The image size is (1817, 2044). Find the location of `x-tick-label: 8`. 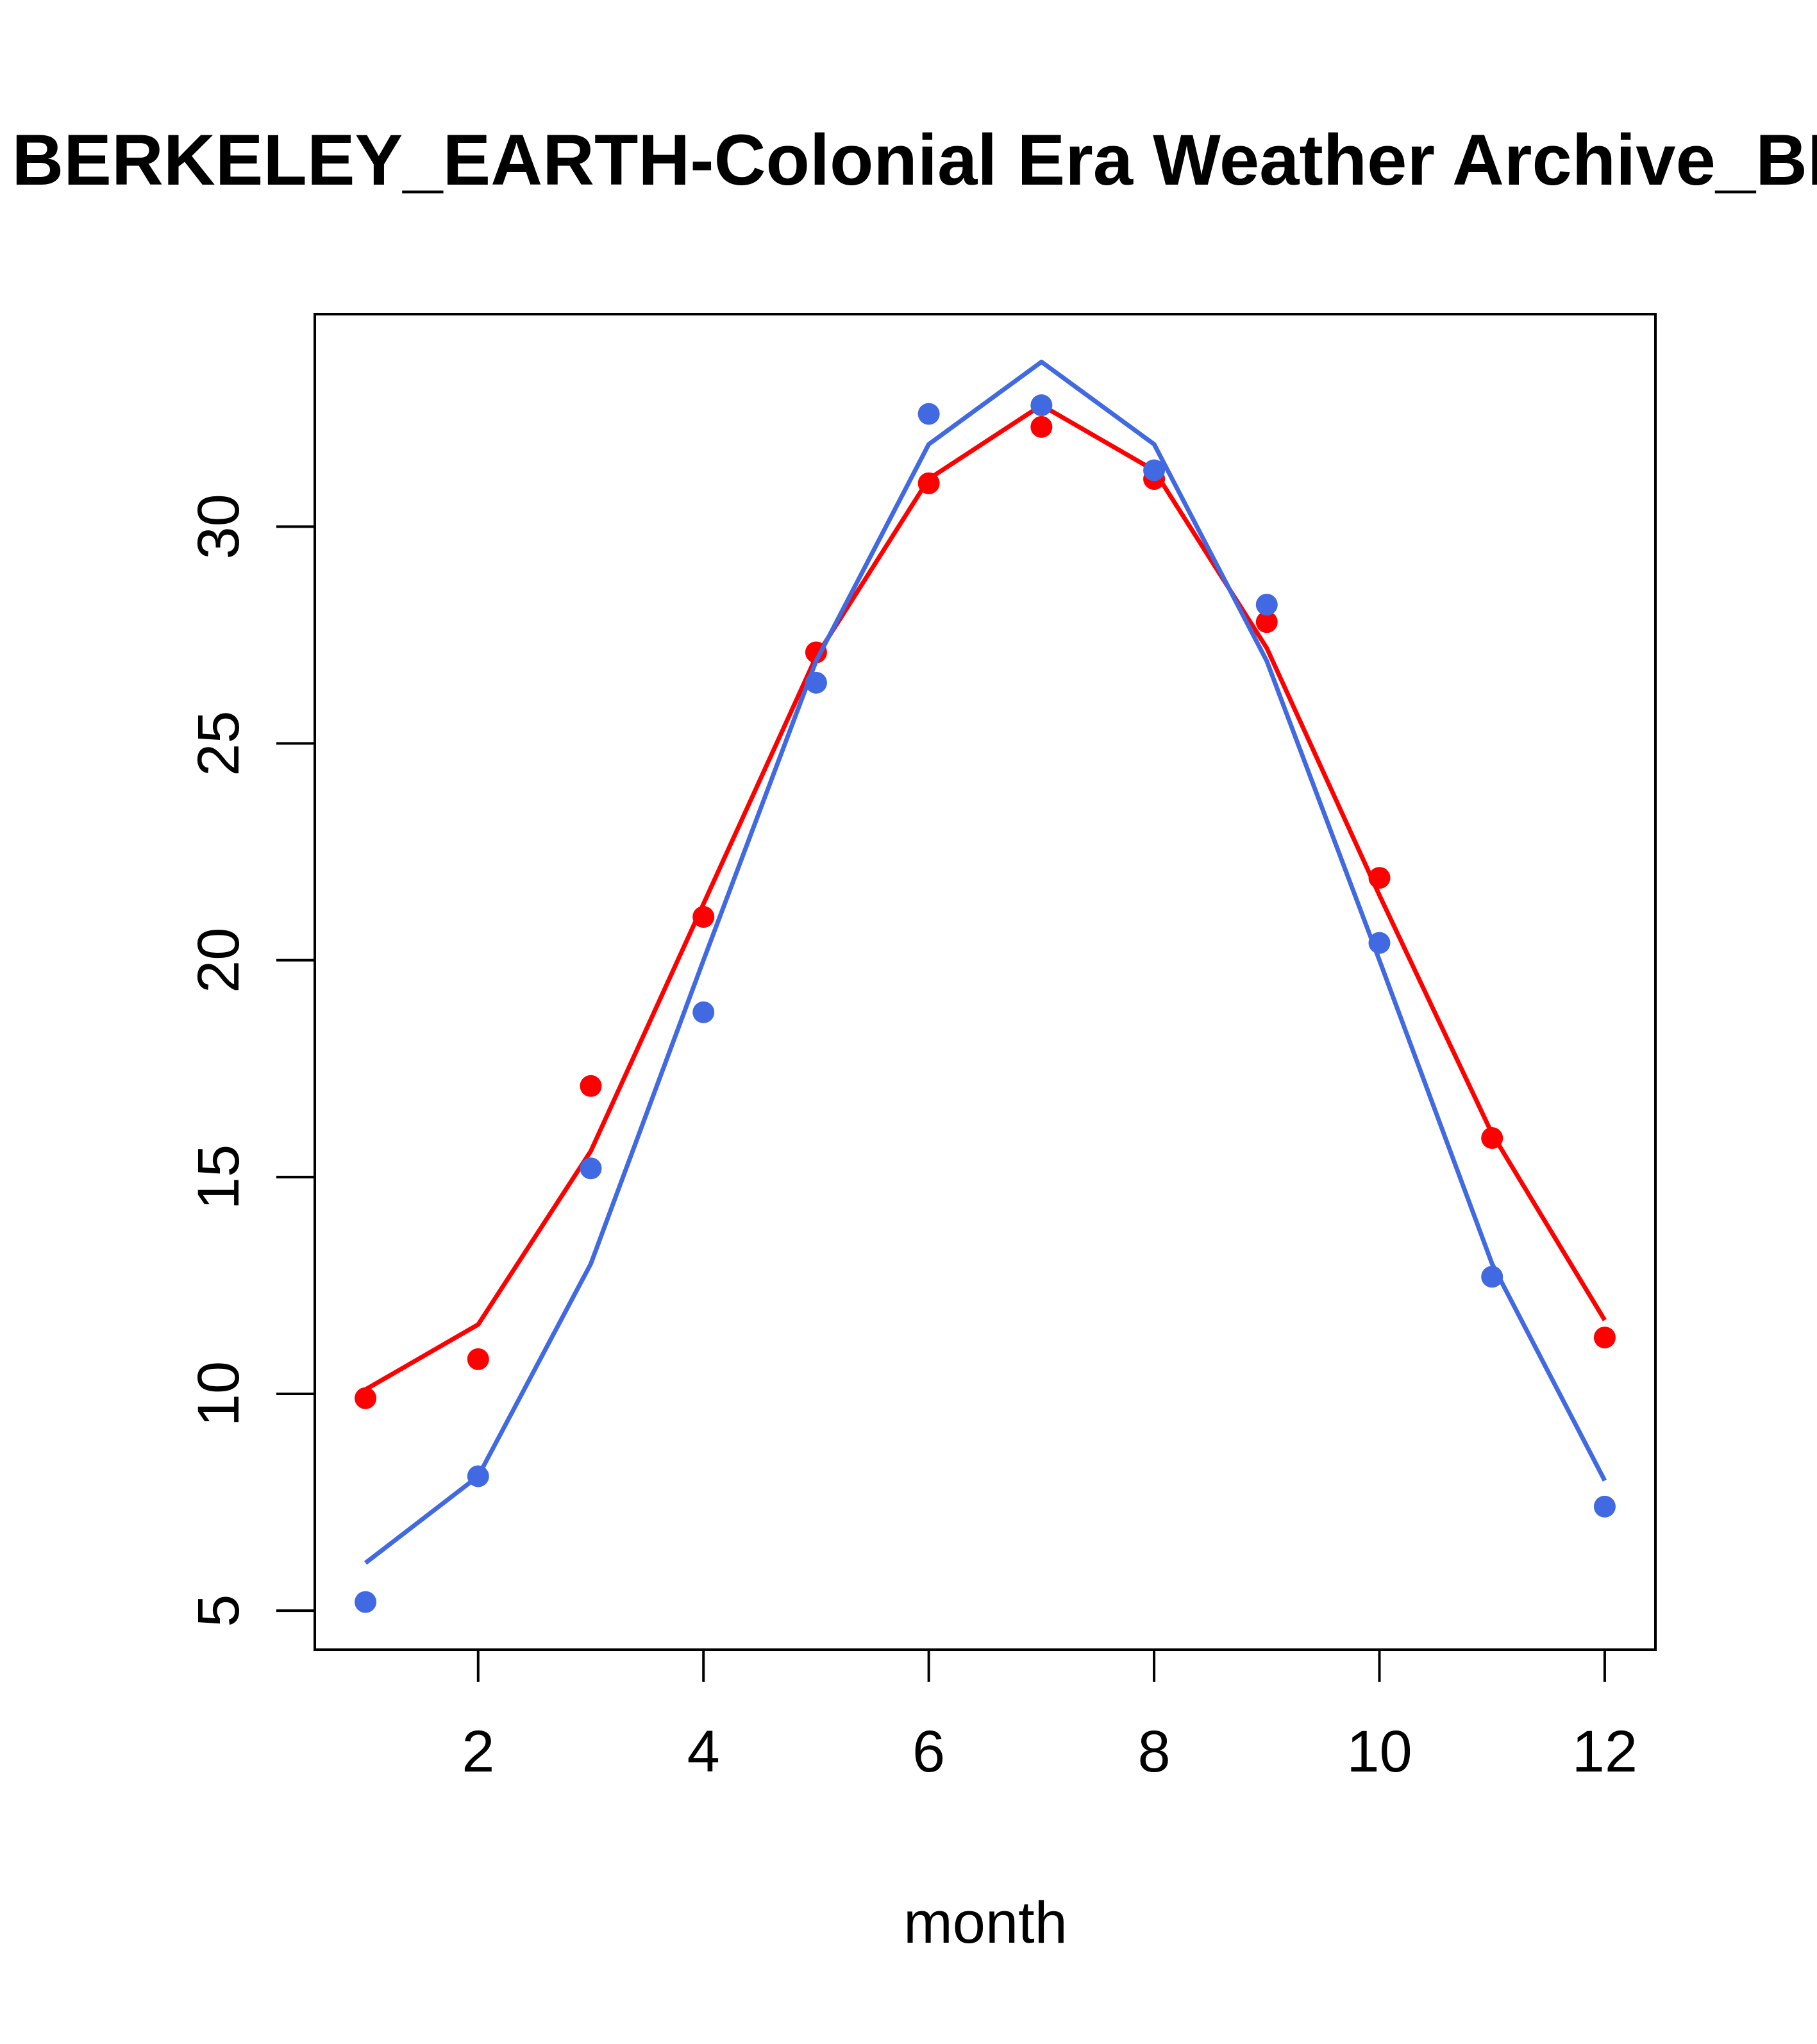

x-tick-label: 8 is located at coordinates (1153, 1752).